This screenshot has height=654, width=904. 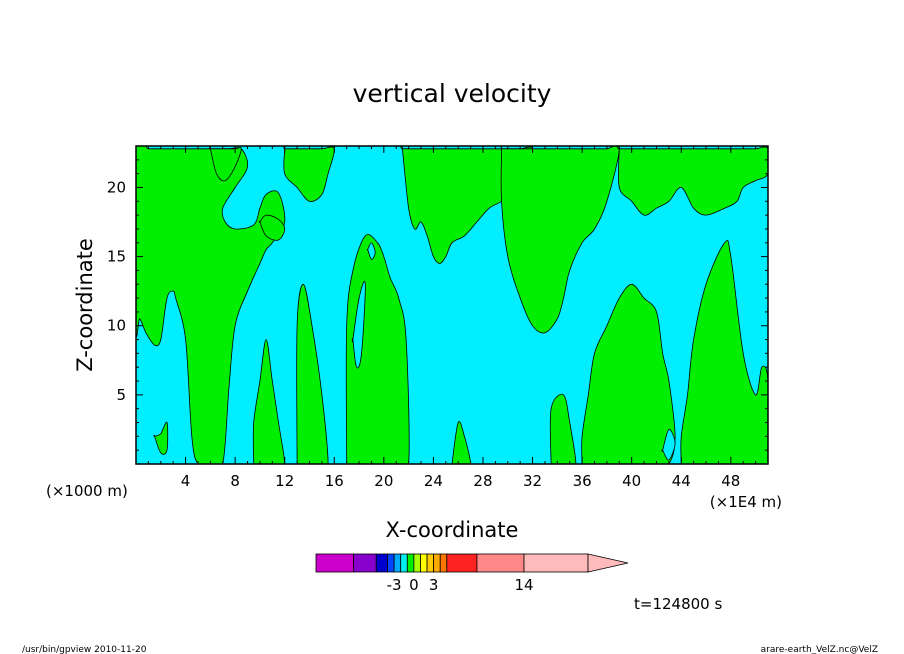 What do you see at coordinates (186, 481) in the screenshot?
I see `x-tick-label: 4` at bounding box center [186, 481].